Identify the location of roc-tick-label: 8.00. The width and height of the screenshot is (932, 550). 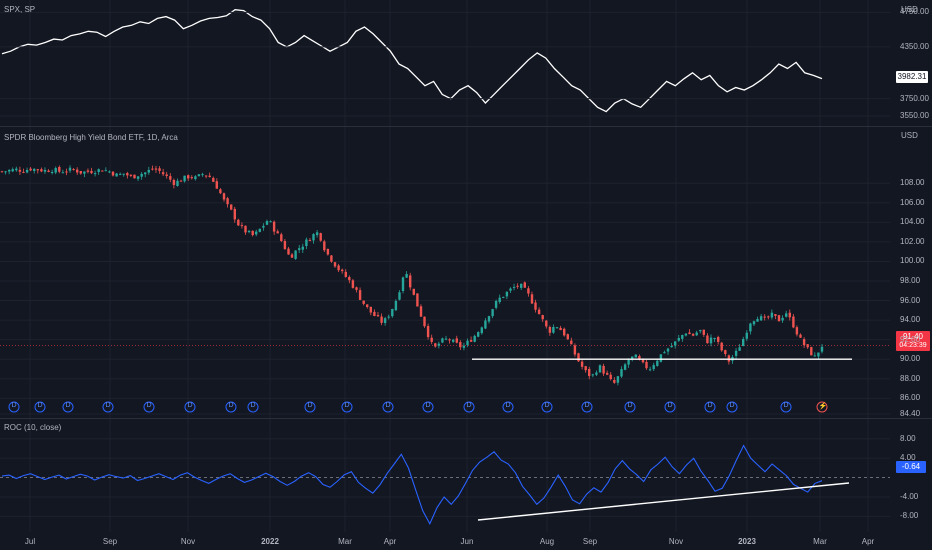
(908, 438).